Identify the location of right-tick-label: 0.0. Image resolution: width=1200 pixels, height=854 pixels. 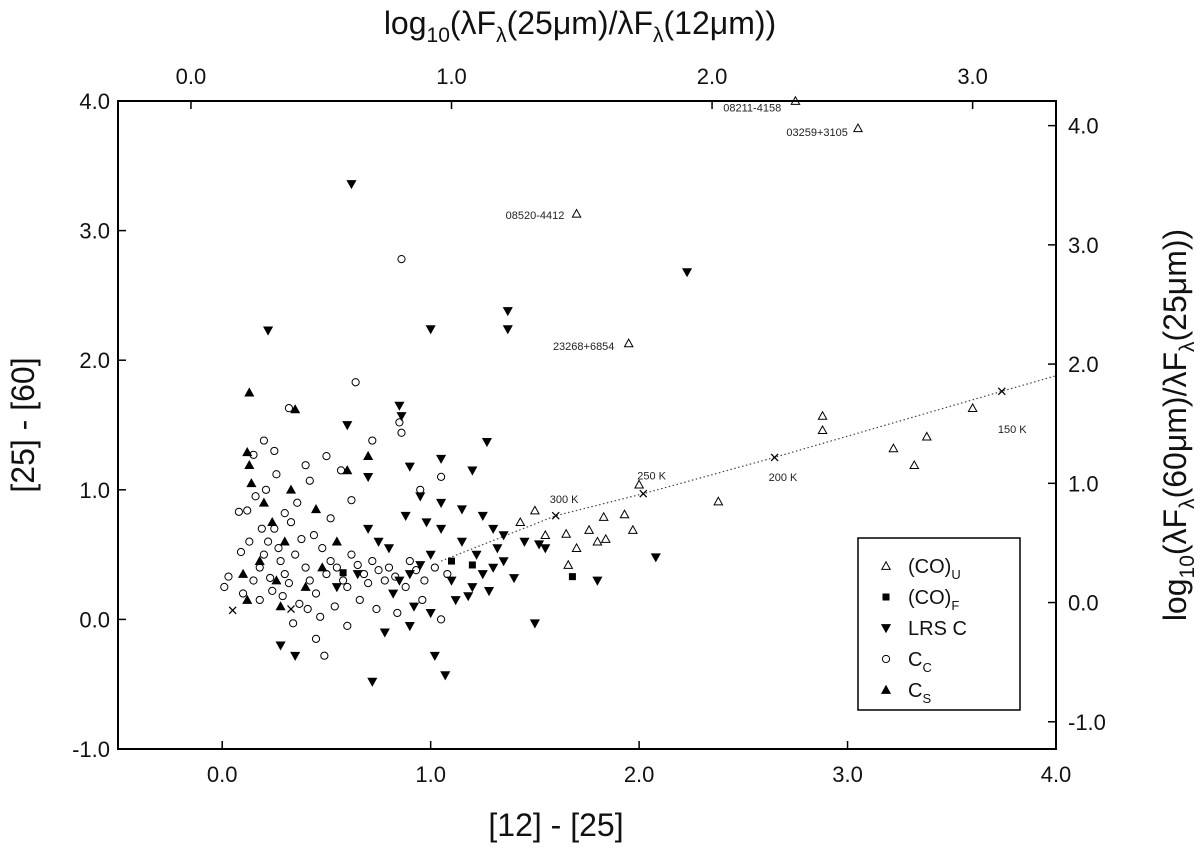
(1083, 603).